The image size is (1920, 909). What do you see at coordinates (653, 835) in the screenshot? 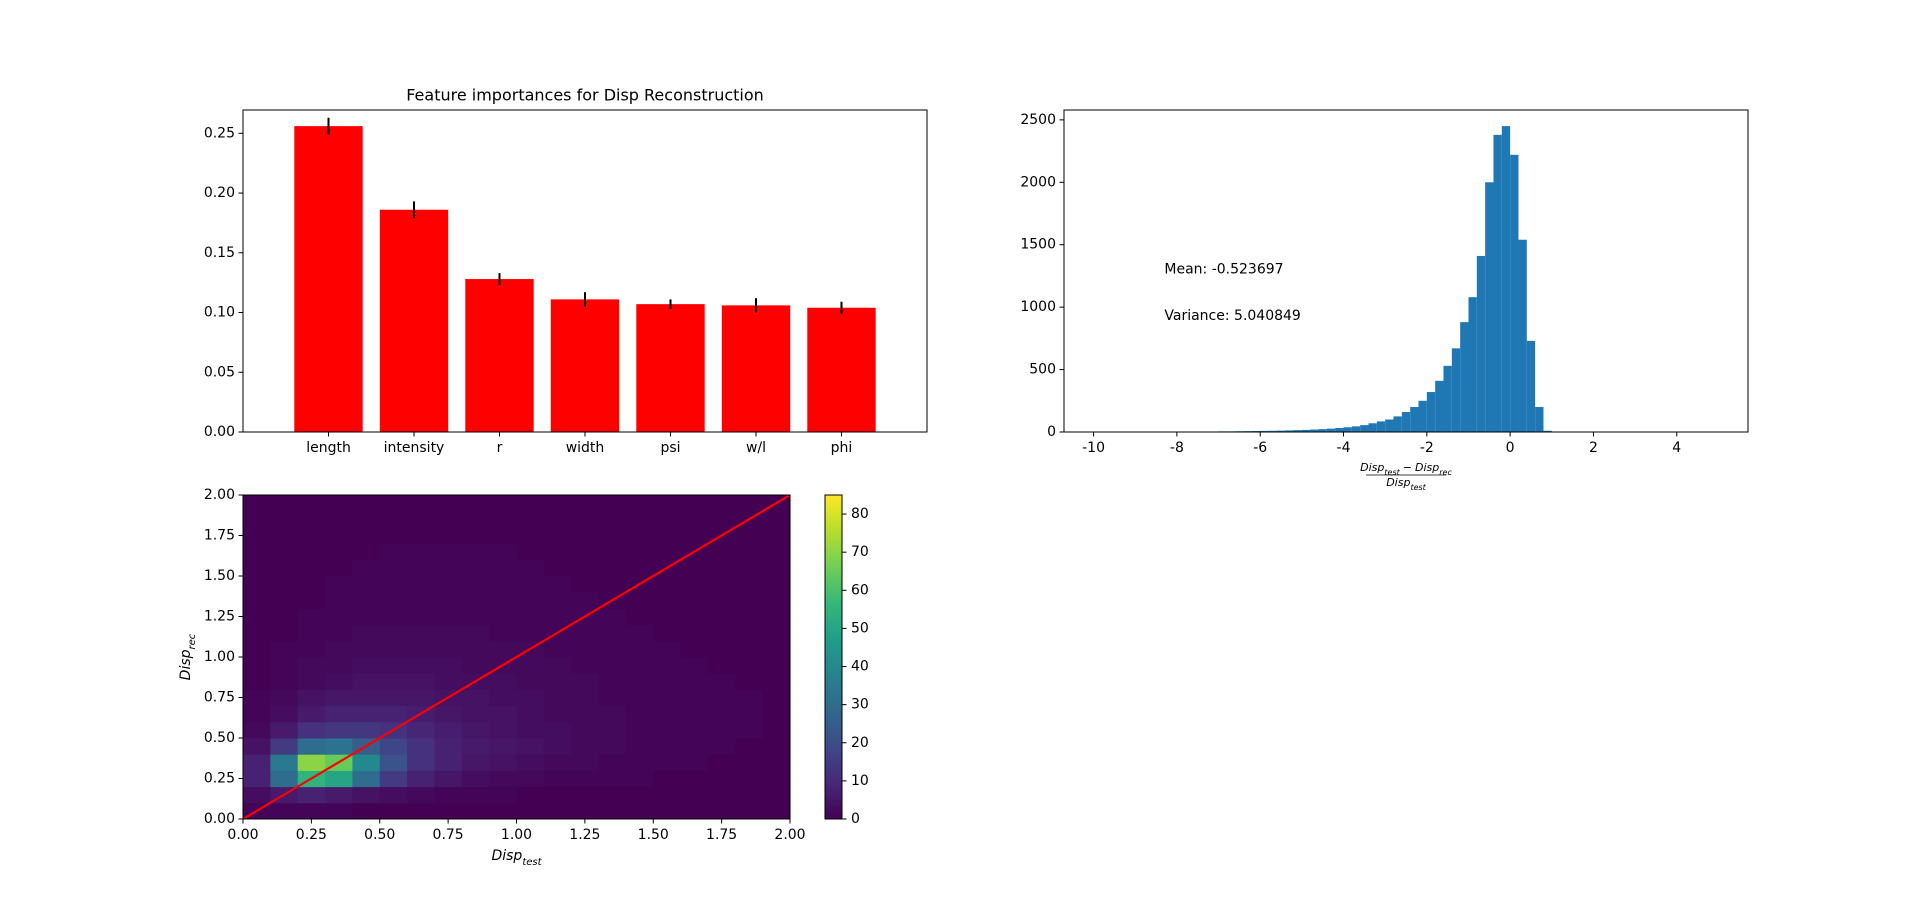
I see `x-tick-label: 1.50` at bounding box center [653, 835].